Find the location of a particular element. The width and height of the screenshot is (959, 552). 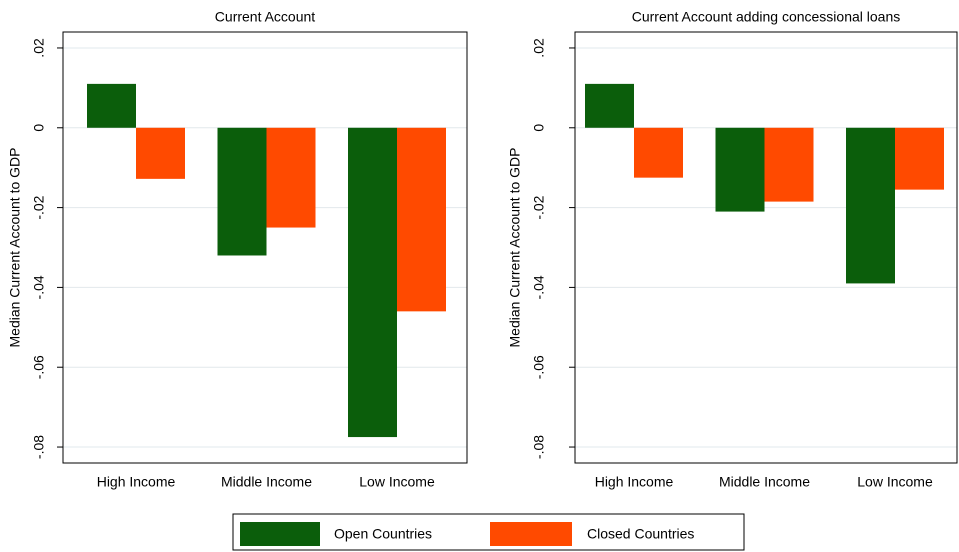

chart-title: Current Account is located at coordinates (265, 17).